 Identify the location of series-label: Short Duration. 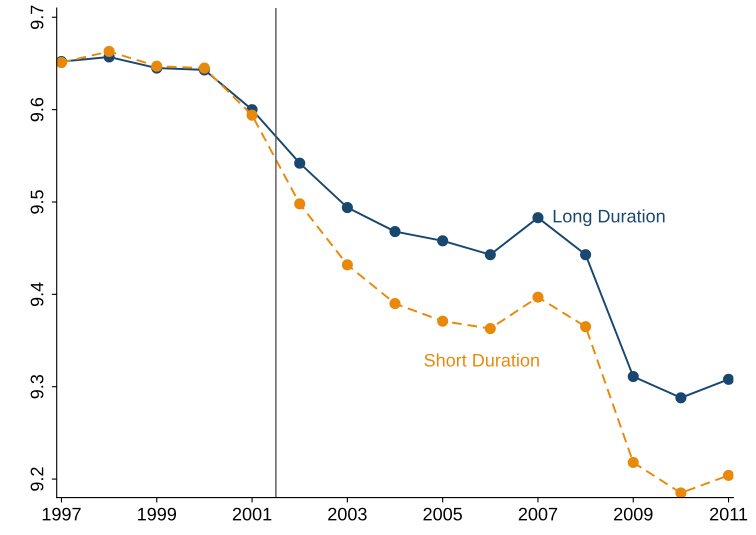
(481, 360).